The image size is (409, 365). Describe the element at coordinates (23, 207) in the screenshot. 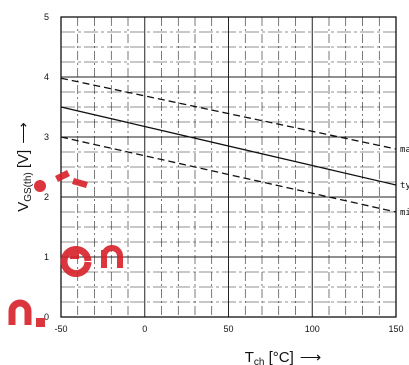

I see `y-axis-main: V` at that location.